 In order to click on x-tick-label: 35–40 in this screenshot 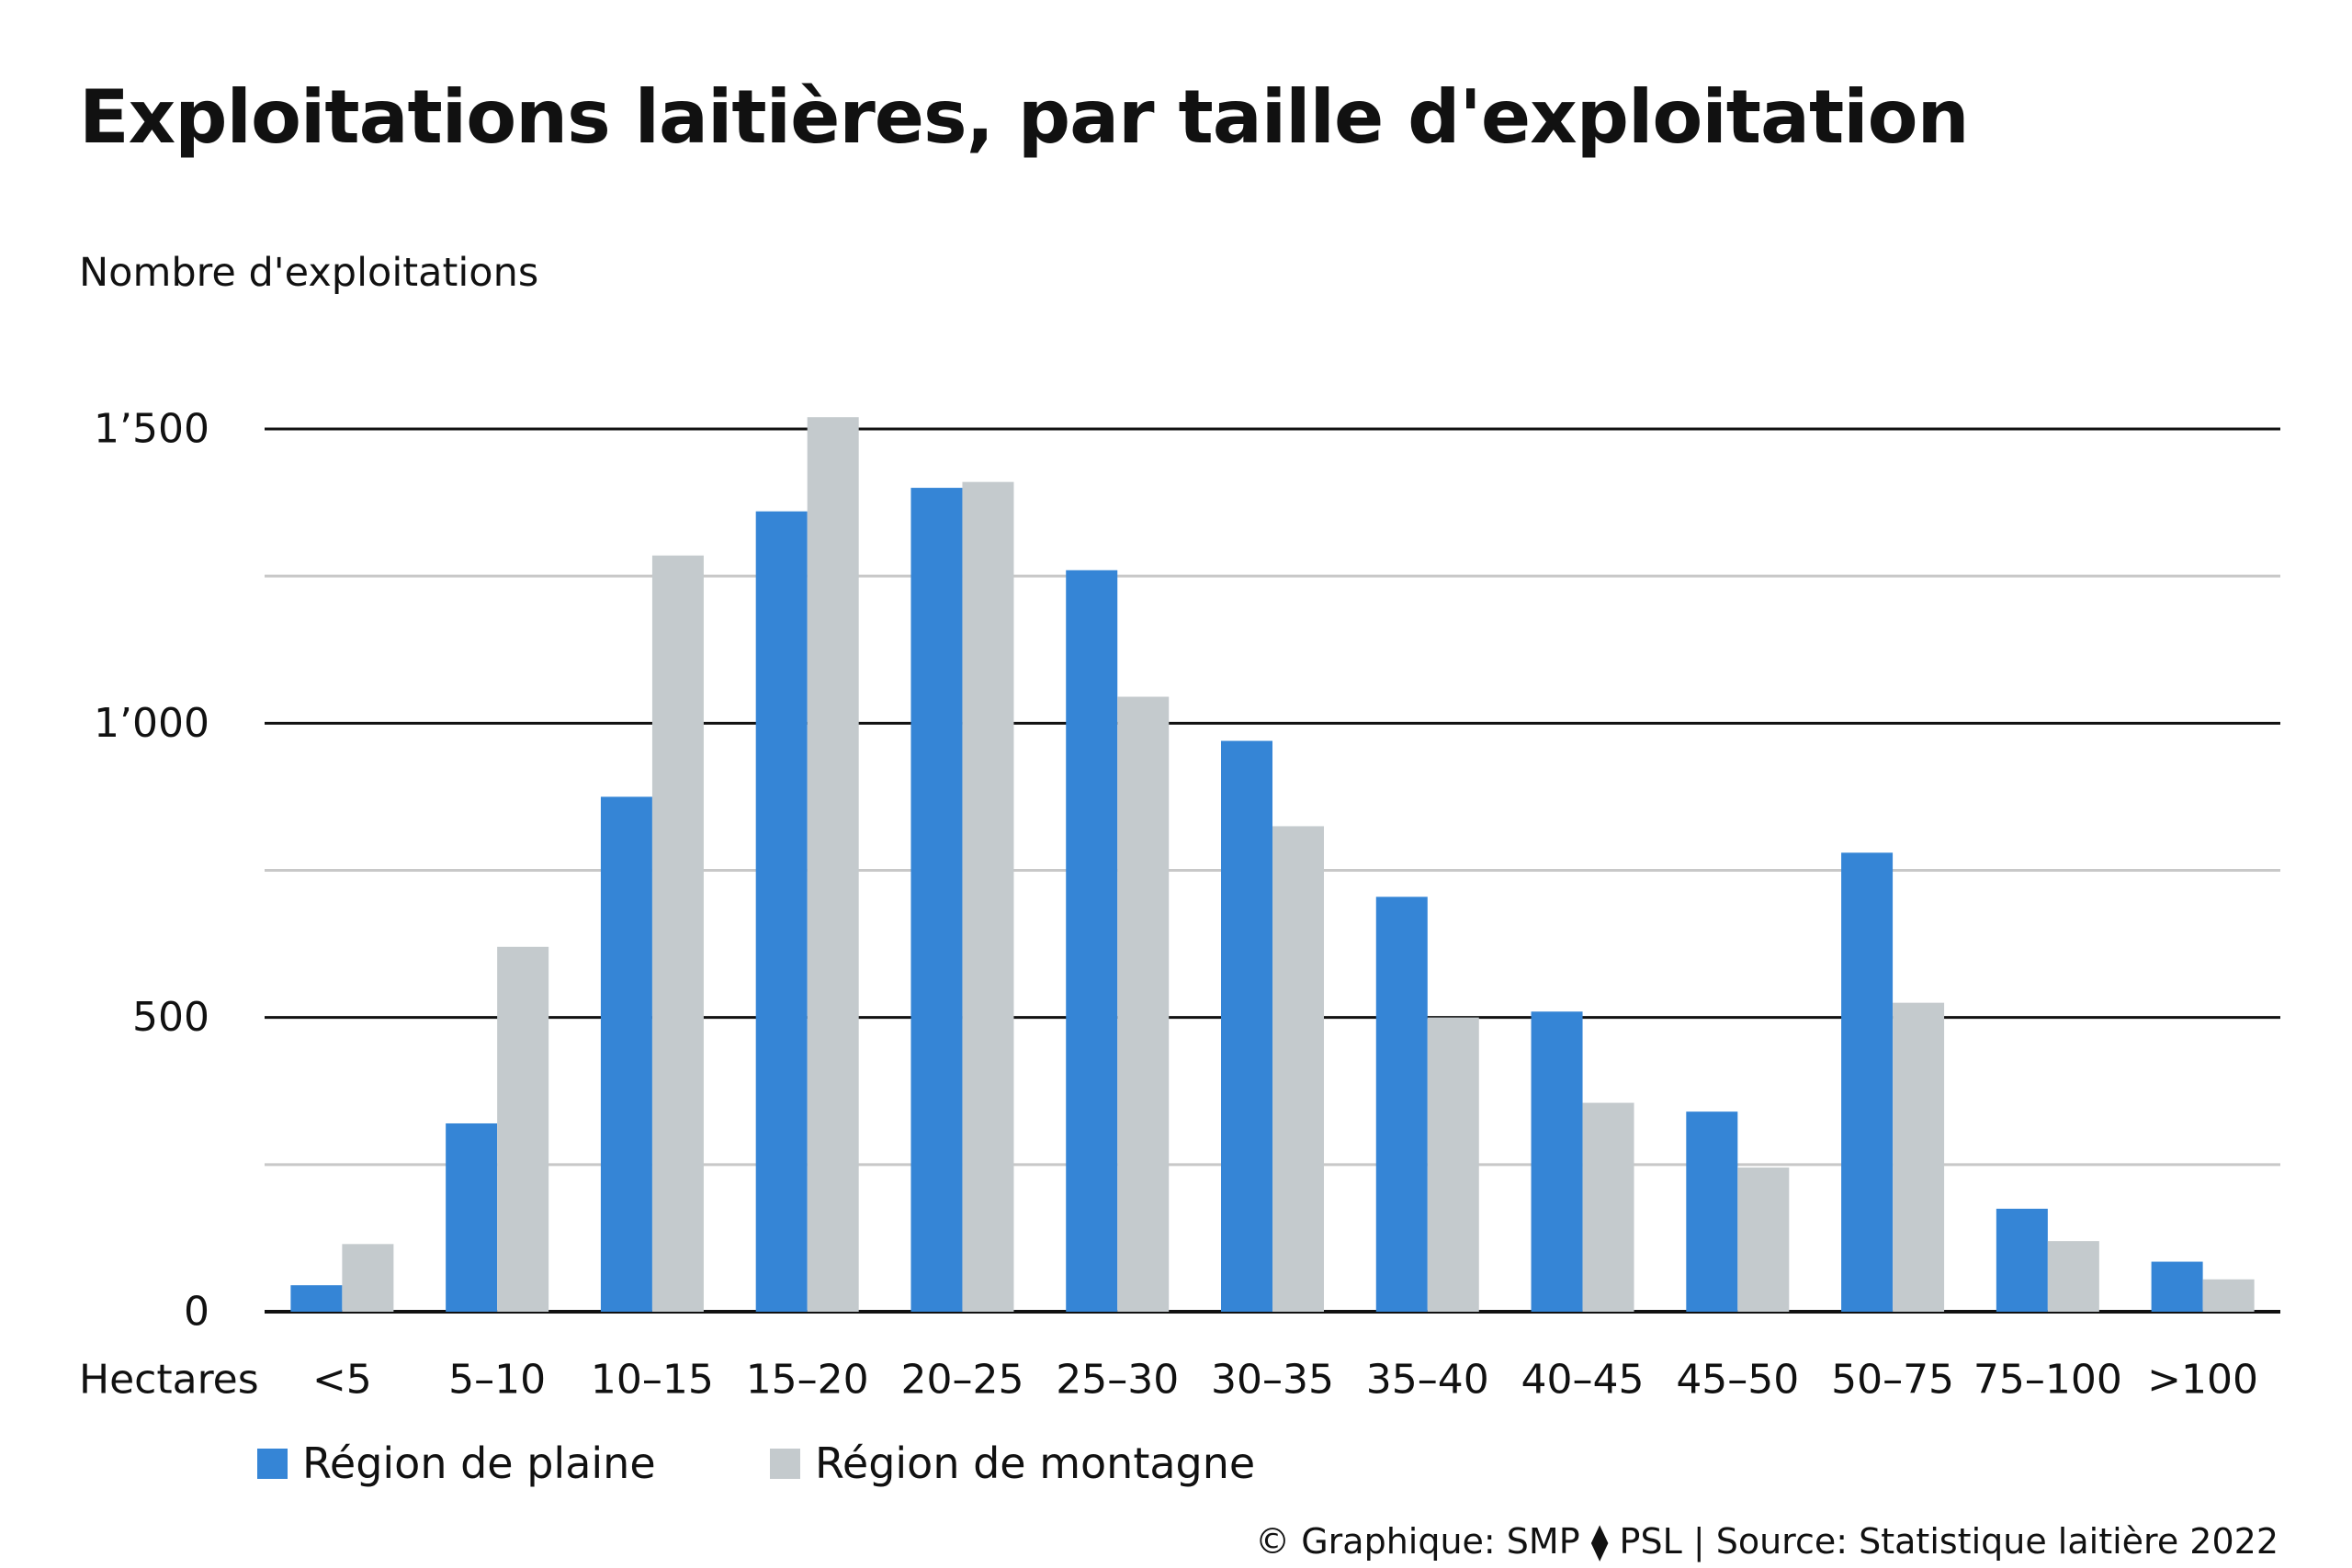, I will do `click(1427, 1380)`.